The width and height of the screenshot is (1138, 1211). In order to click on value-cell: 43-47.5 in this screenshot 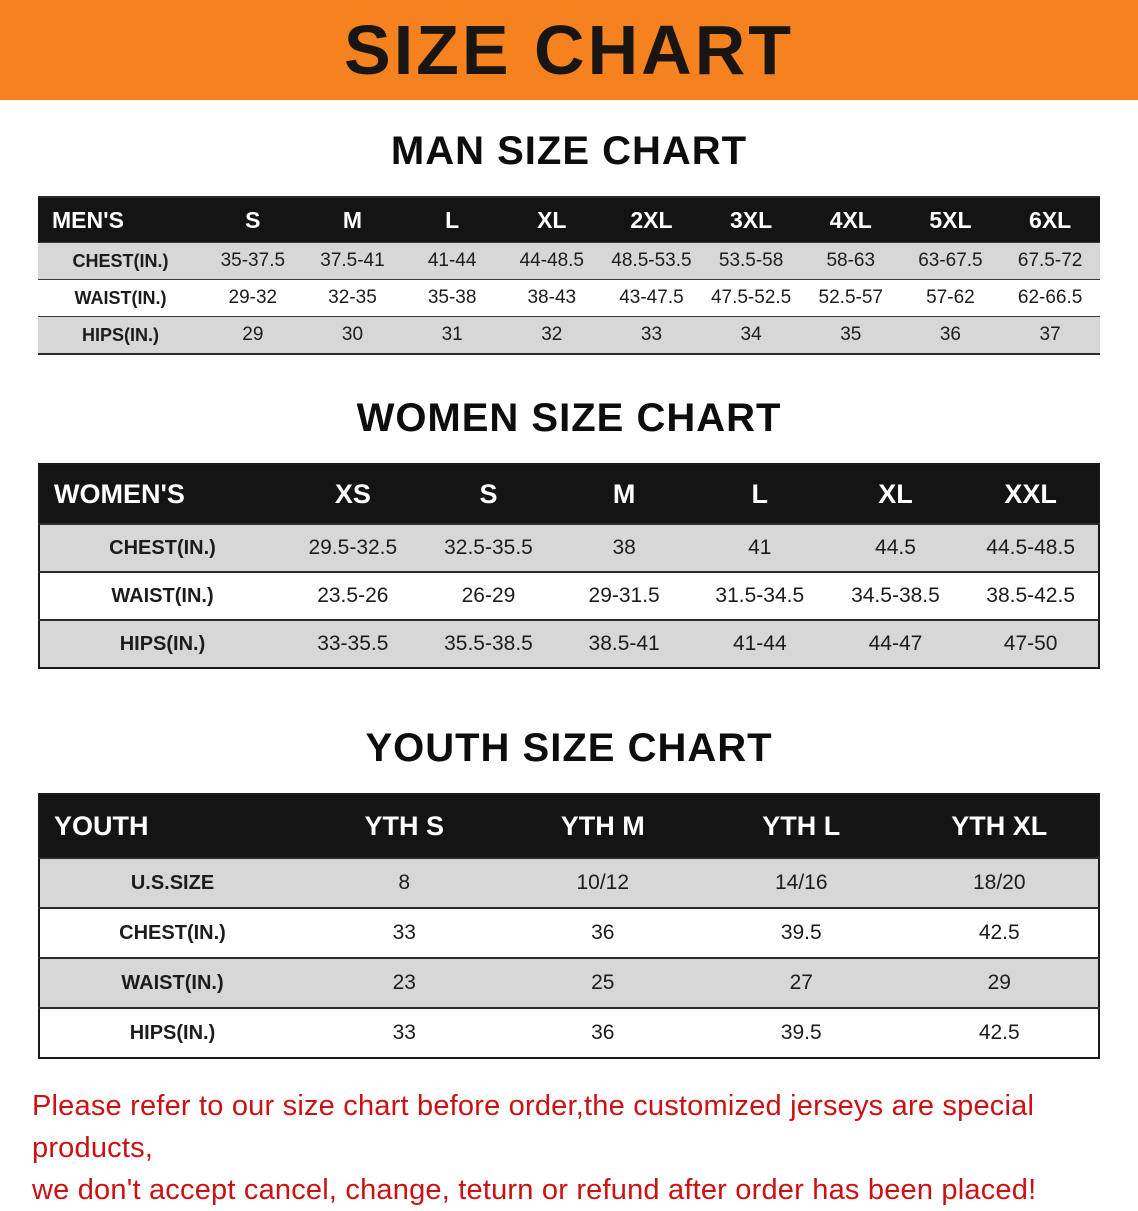, I will do `click(651, 297)`.